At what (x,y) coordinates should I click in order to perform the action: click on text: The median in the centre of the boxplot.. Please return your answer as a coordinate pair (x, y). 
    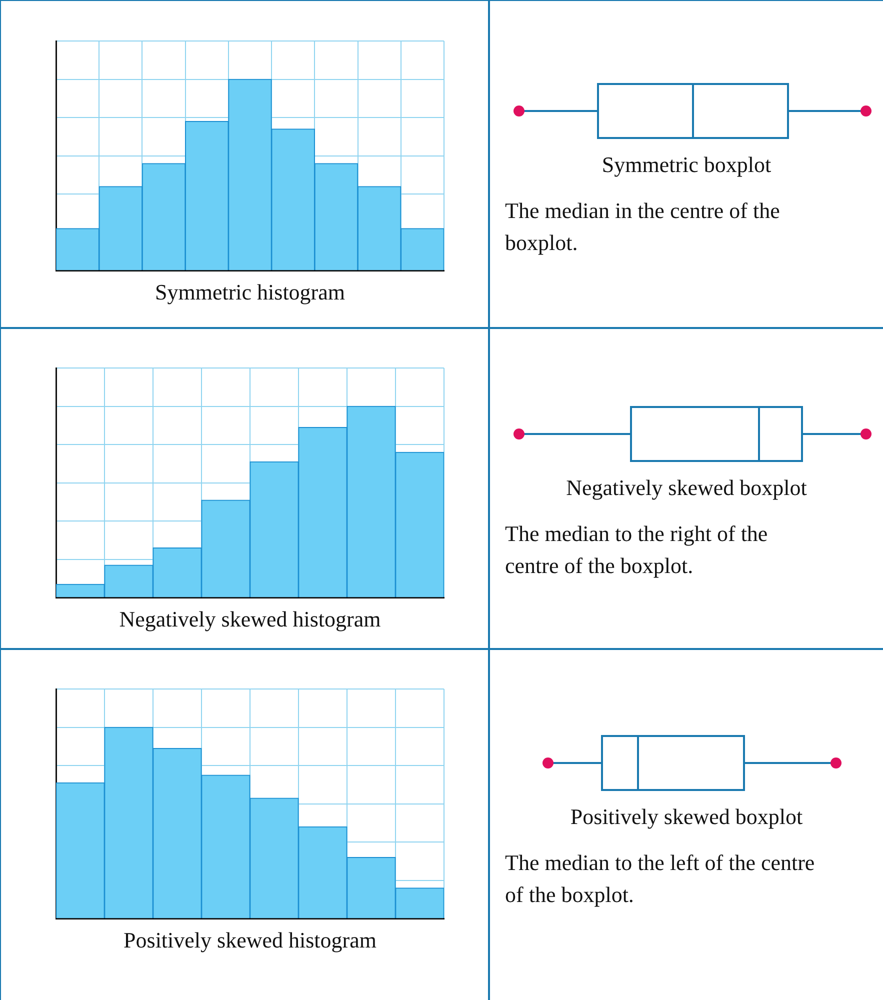
    Looking at the image, I should click on (643, 227).